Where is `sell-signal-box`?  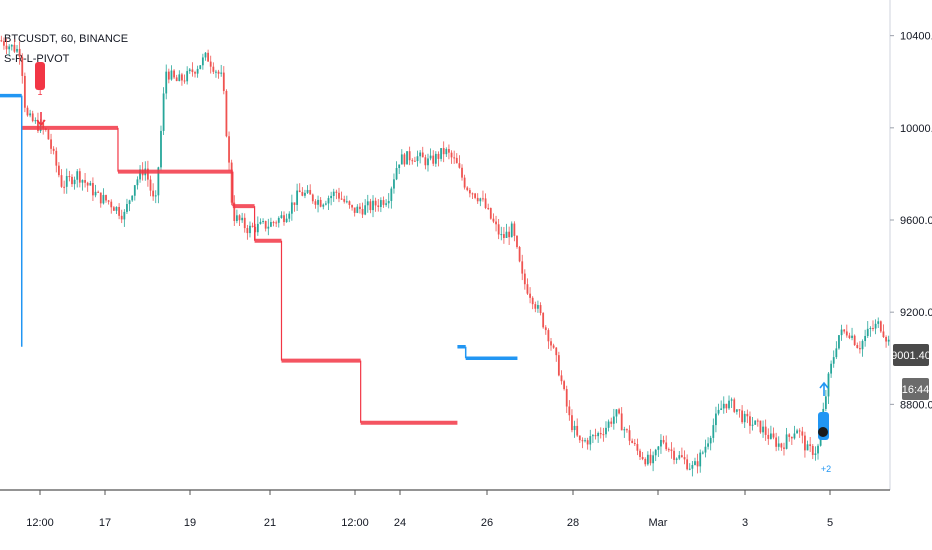 sell-signal-box is located at coordinates (40, 76).